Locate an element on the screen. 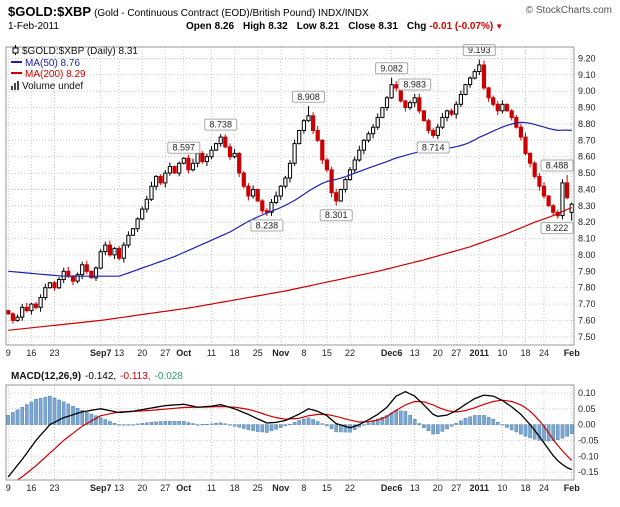 This screenshot has height=507, width=620. macd-signal-line is located at coordinates (294, 439).